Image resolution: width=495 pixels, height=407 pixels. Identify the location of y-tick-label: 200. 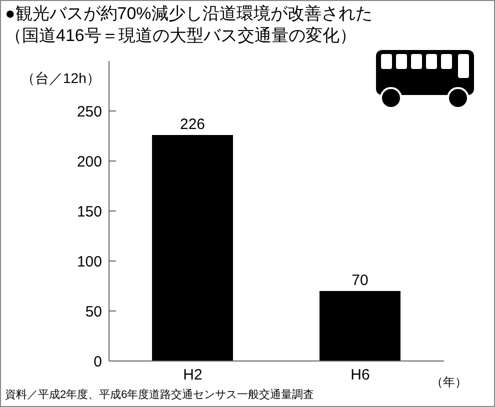
(89, 161).